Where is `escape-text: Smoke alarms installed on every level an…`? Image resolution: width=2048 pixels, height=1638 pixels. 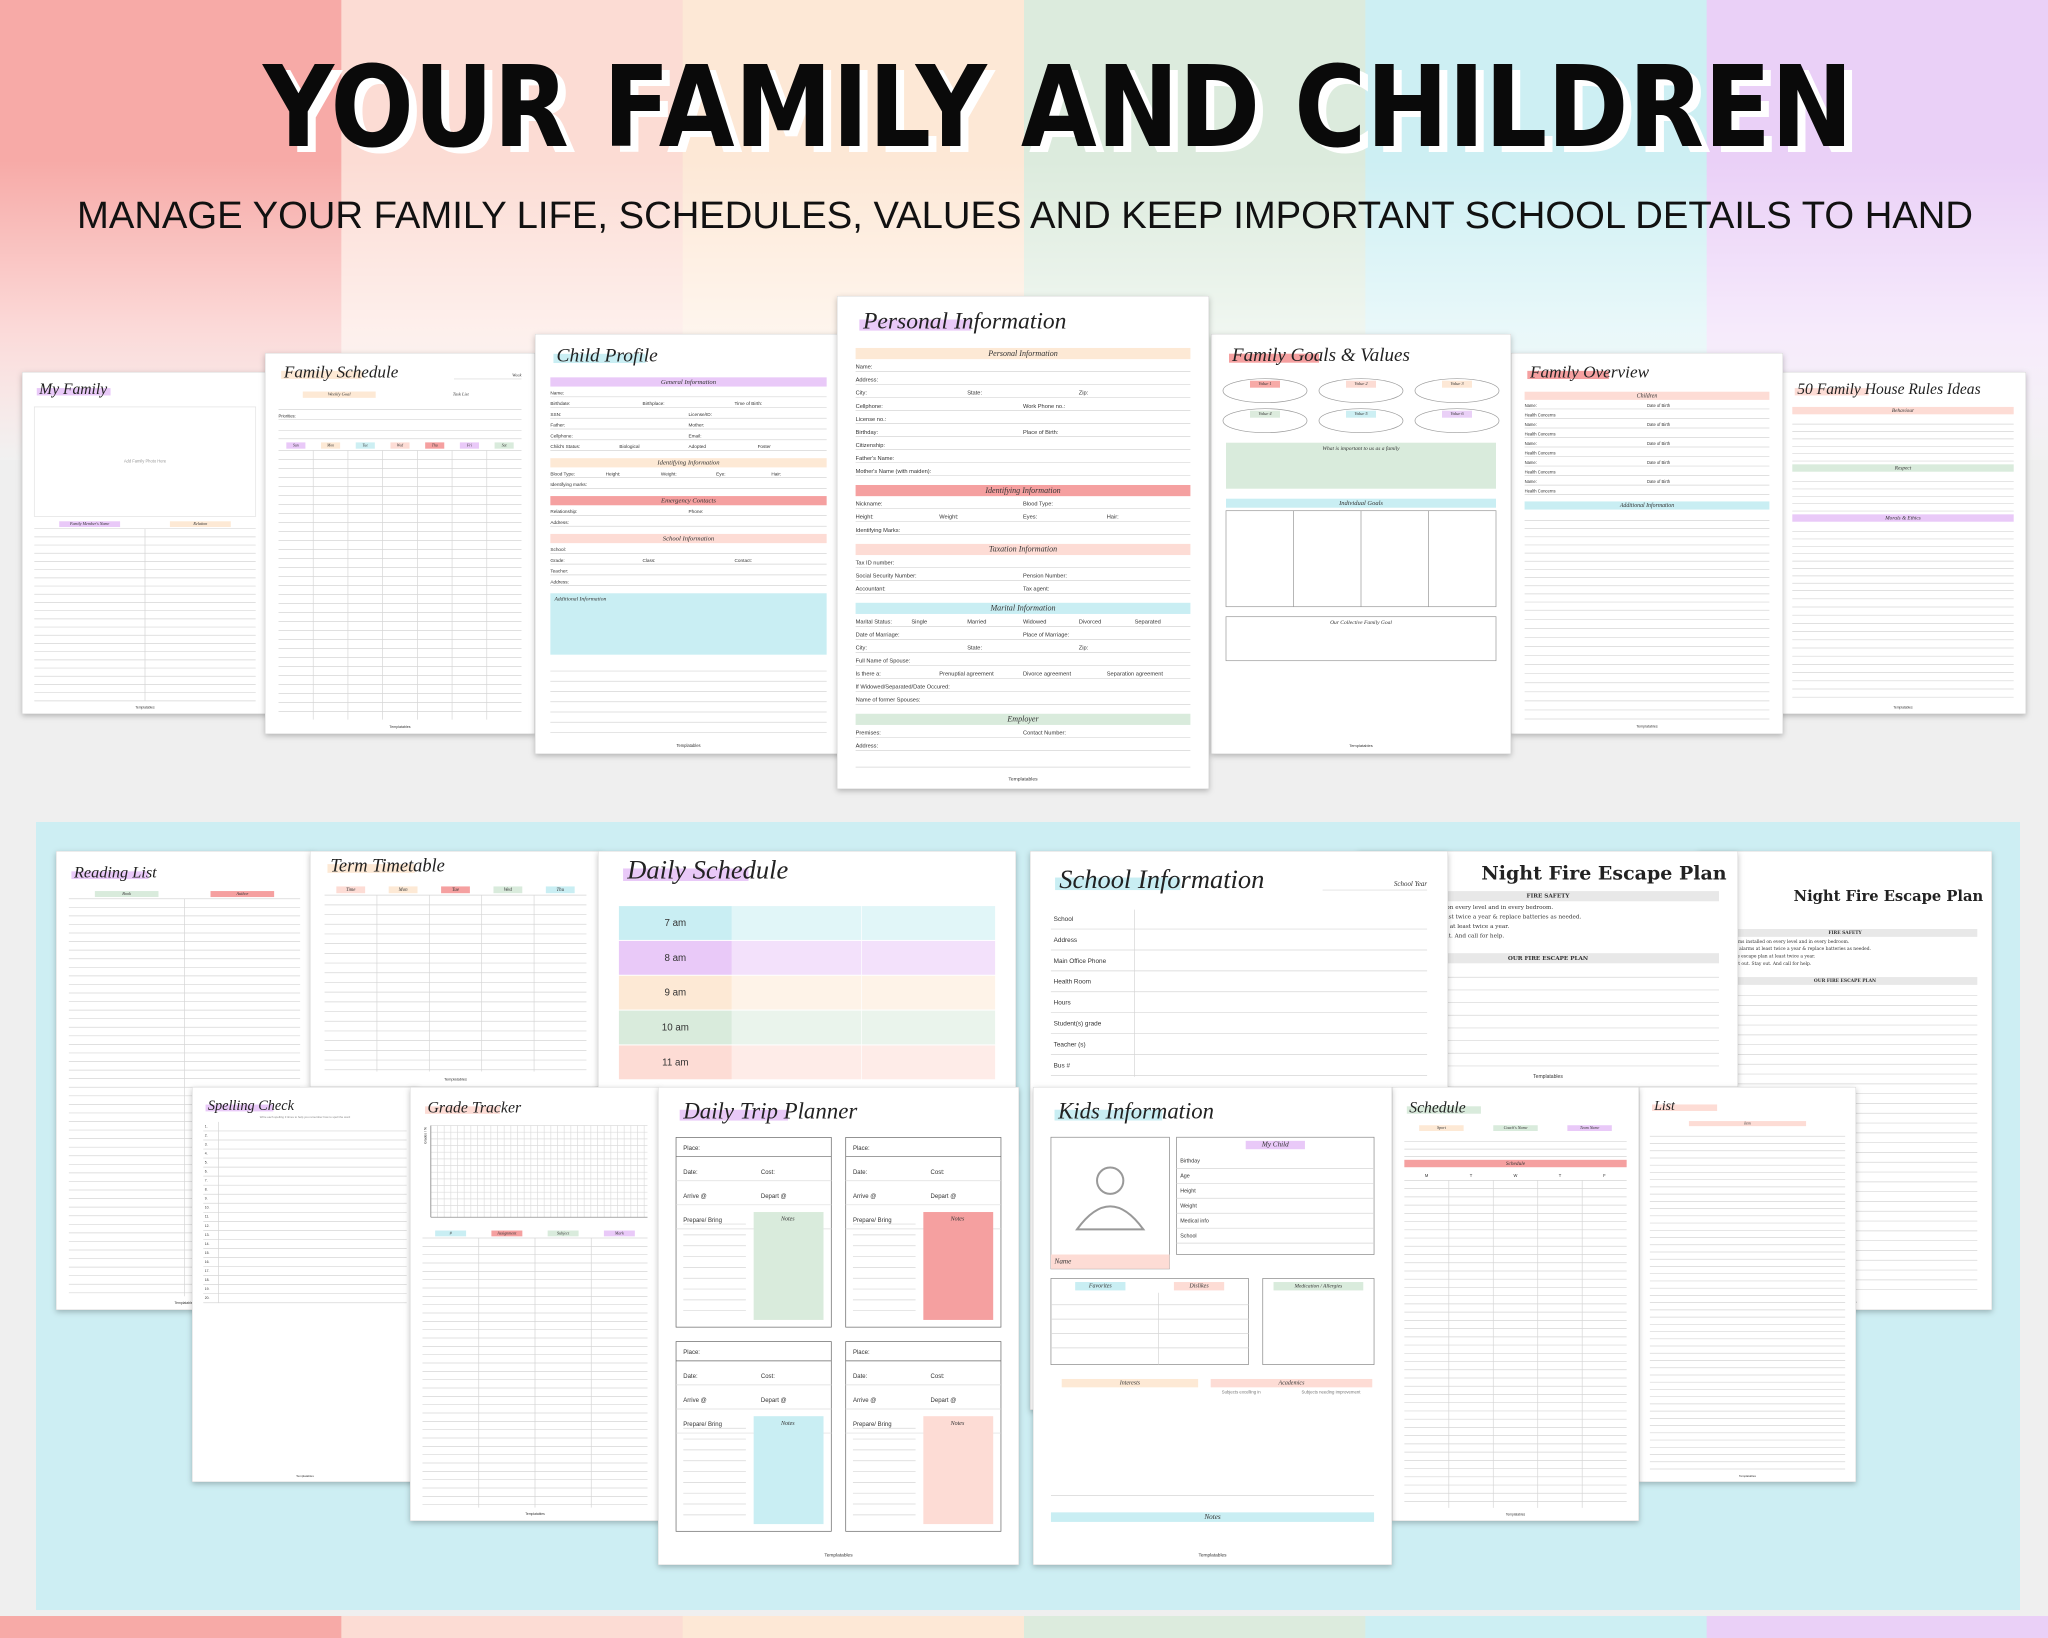
escape-text: Smoke alarms installed on every level an… is located at coordinates (1465, 908).